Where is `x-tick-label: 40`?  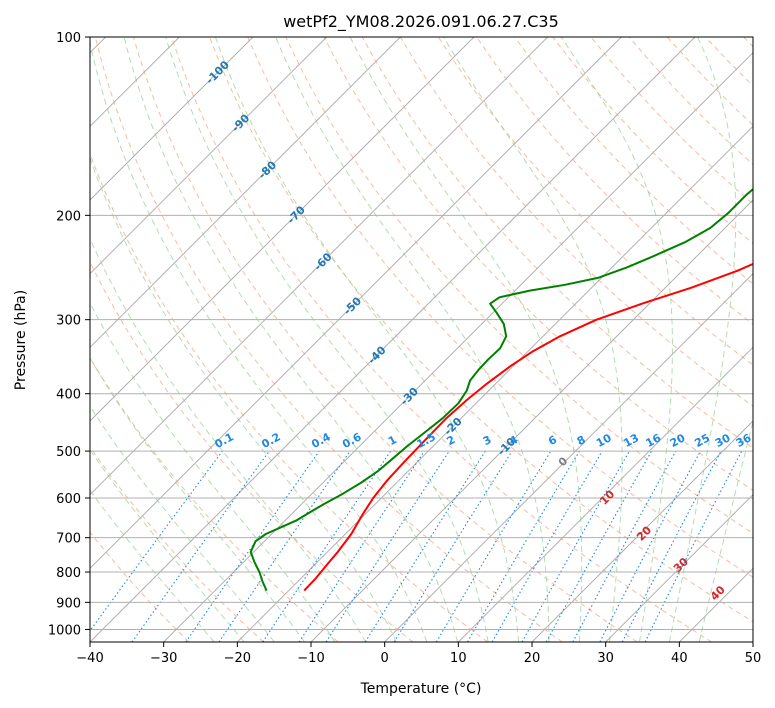
x-tick-label: 40 is located at coordinates (679, 658).